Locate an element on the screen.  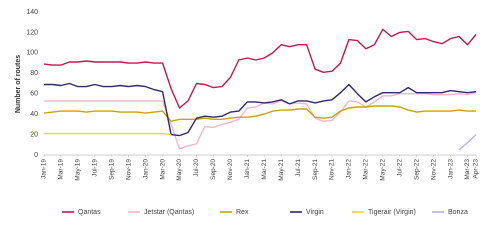
y-tick-label: 60 is located at coordinates (34, 94).